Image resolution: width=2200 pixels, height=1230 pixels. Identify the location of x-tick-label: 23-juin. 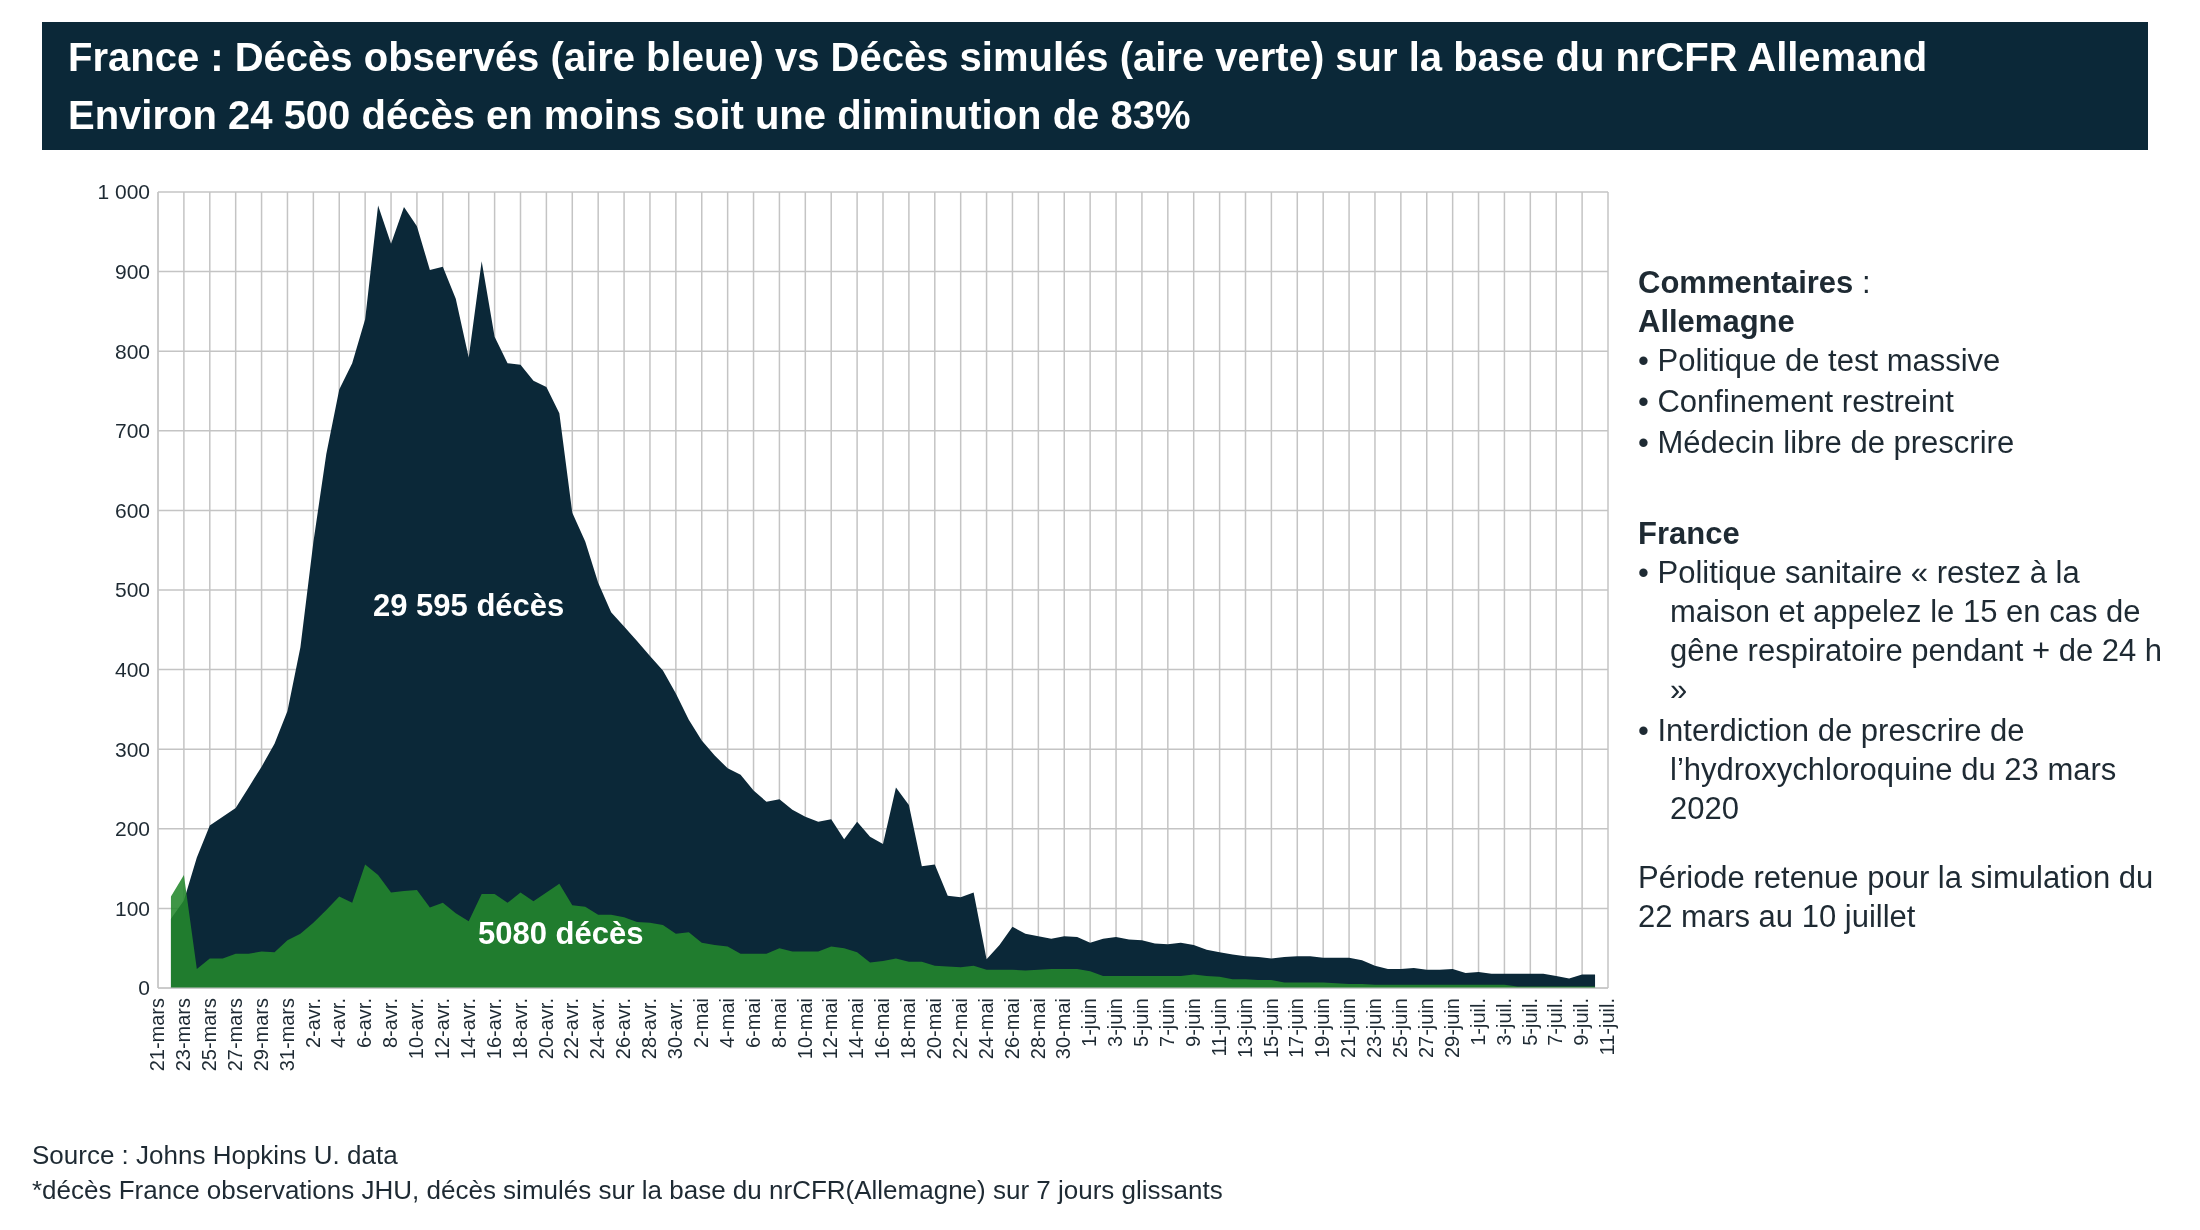
(1374, 1028).